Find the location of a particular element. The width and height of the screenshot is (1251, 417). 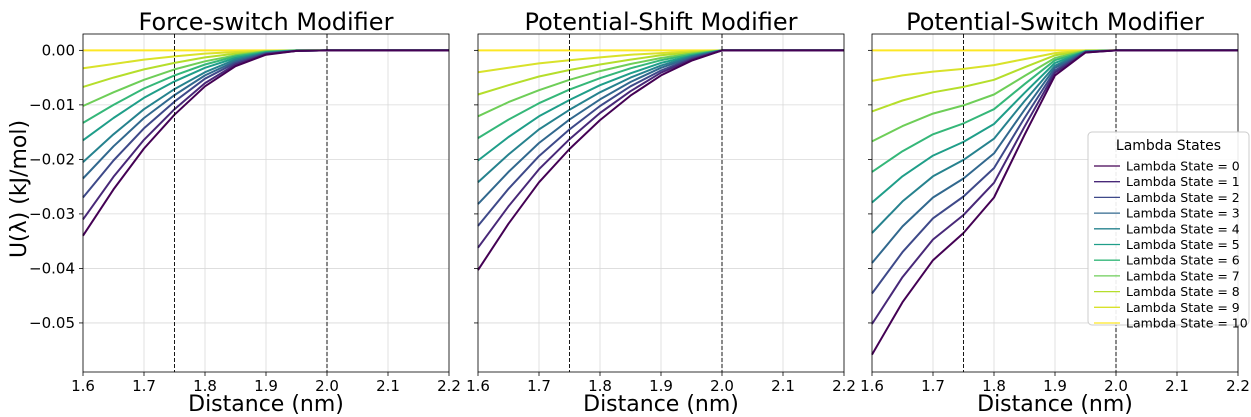

y-tick-label: −0.05 is located at coordinates (52, 323).